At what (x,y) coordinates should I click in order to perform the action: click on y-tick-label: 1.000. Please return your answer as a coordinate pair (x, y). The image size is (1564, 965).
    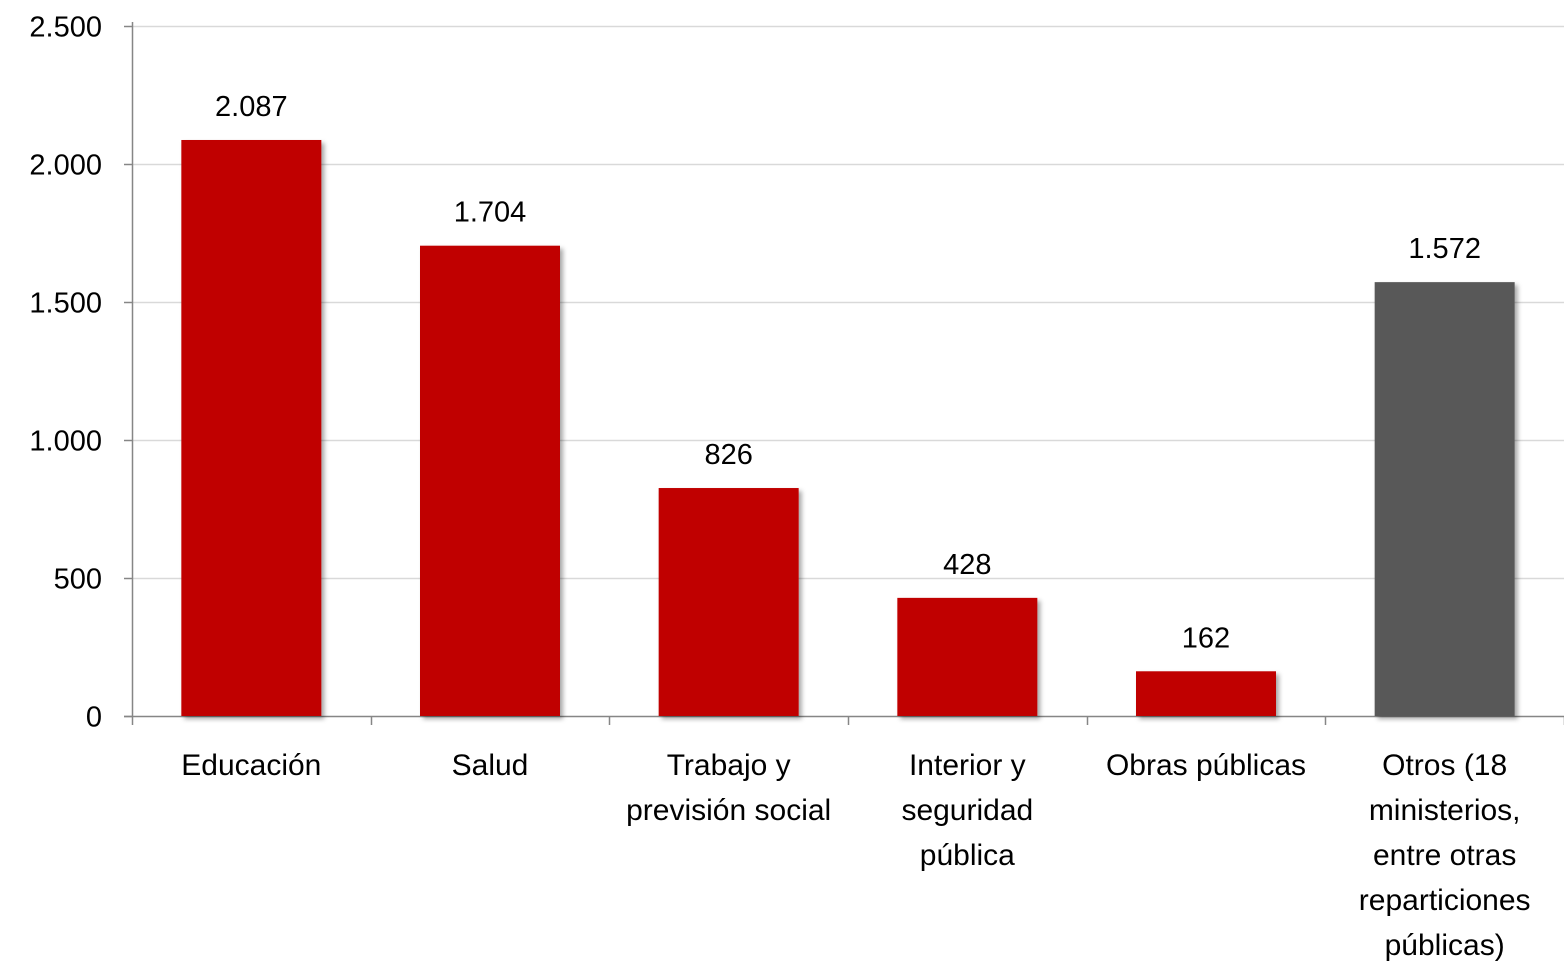
    Looking at the image, I should click on (65, 442).